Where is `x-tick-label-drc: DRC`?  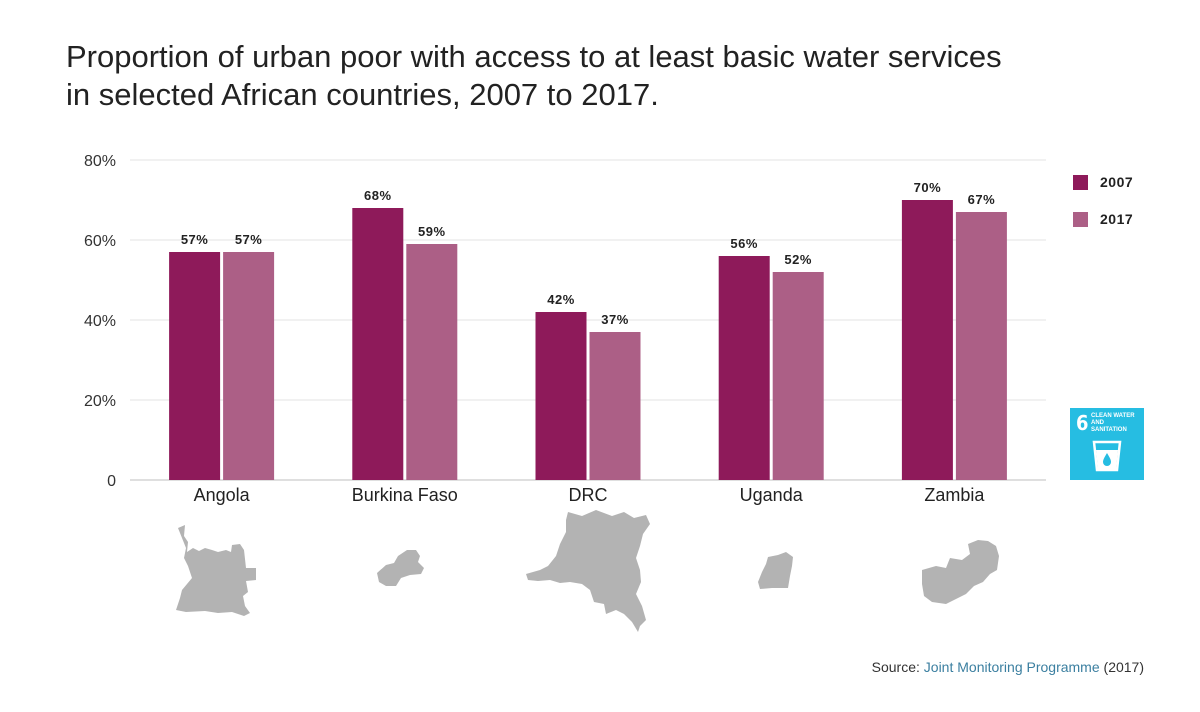
x-tick-label-drc: DRC is located at coordinates (588, 495).